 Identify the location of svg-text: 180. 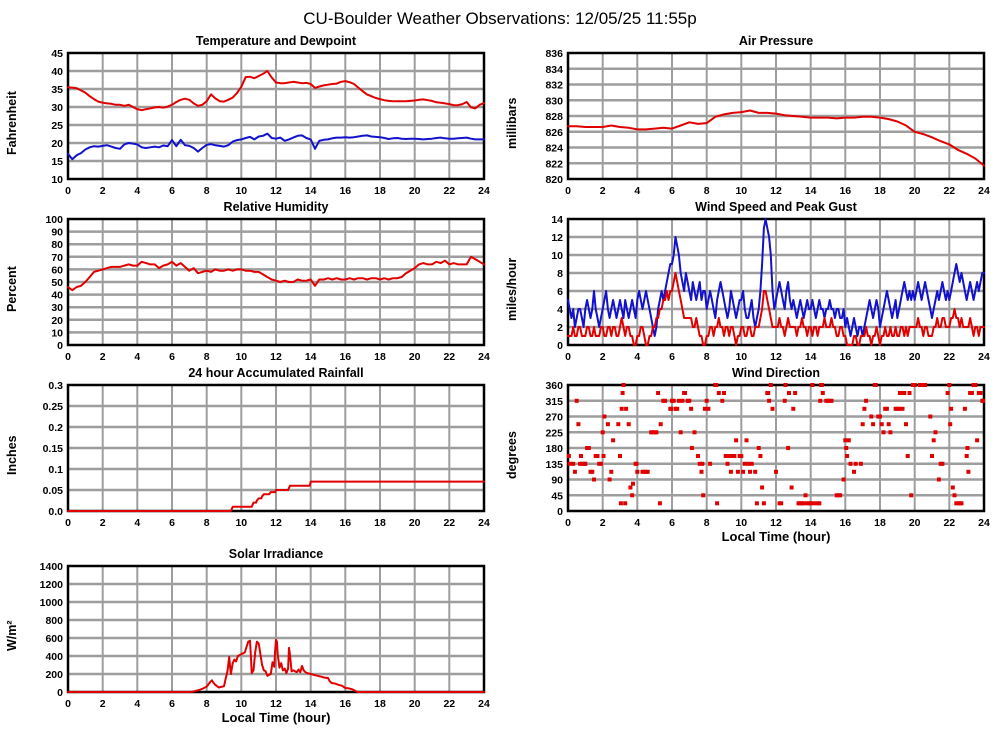
(554, 449).